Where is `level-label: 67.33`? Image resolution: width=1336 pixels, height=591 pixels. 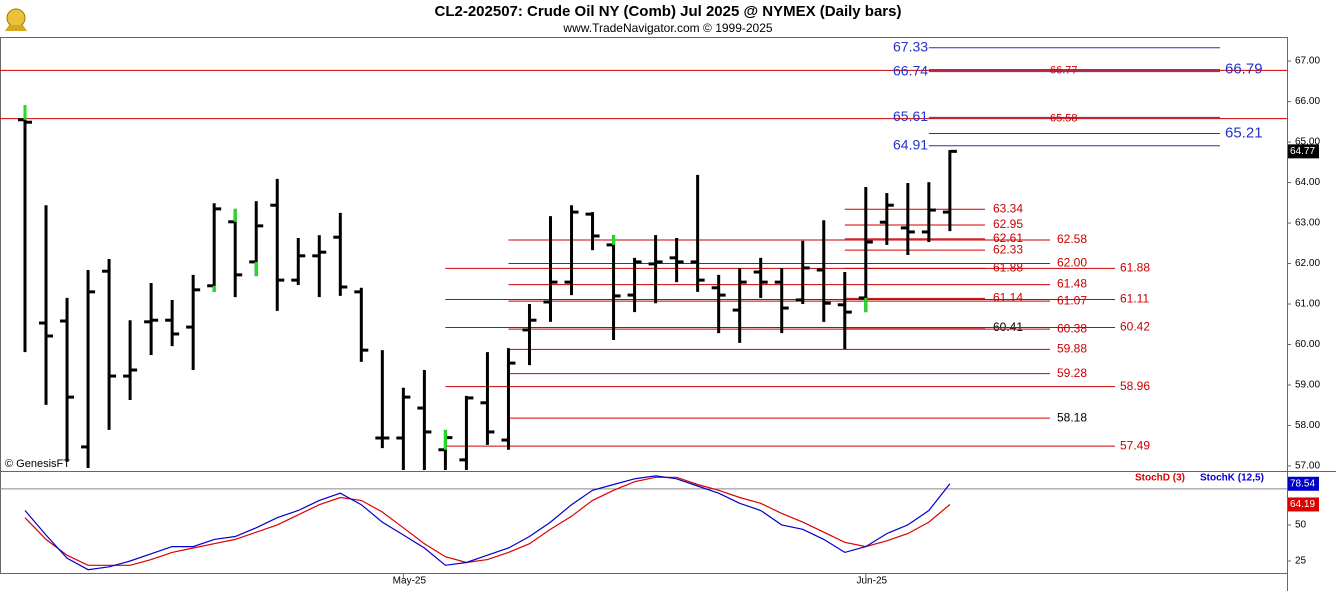
level-label: 67.33 is located at coordinates (910, 46).